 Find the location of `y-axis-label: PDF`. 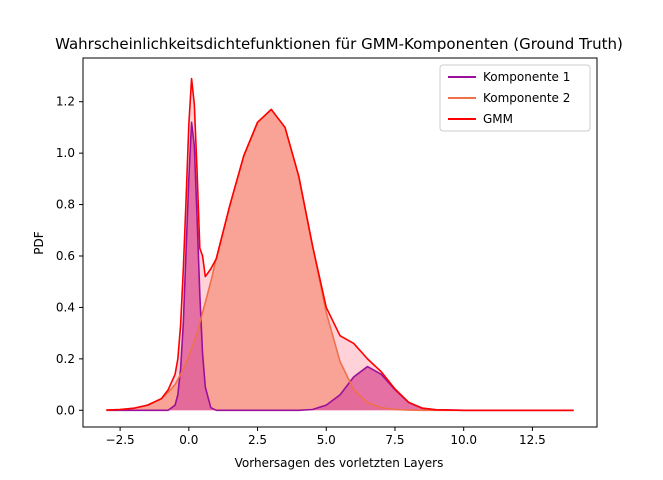

y-axis-label: PDF is located at coordinates (39, 242).